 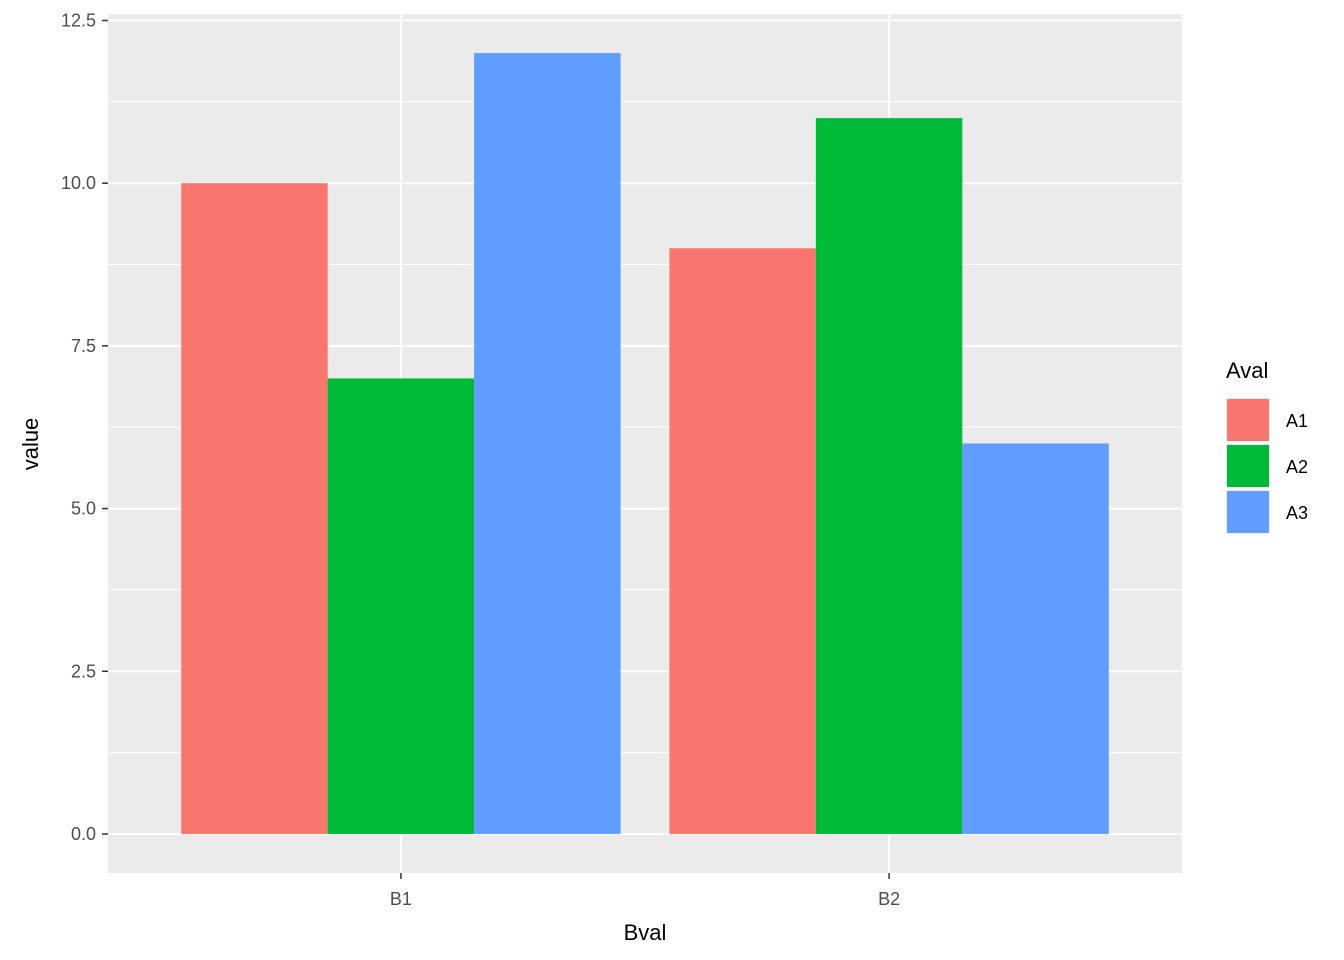 What do you see at coordinates (30, 444) in the screenshot?
I see `y-axis-title: value` at bounding box center [30, 444].